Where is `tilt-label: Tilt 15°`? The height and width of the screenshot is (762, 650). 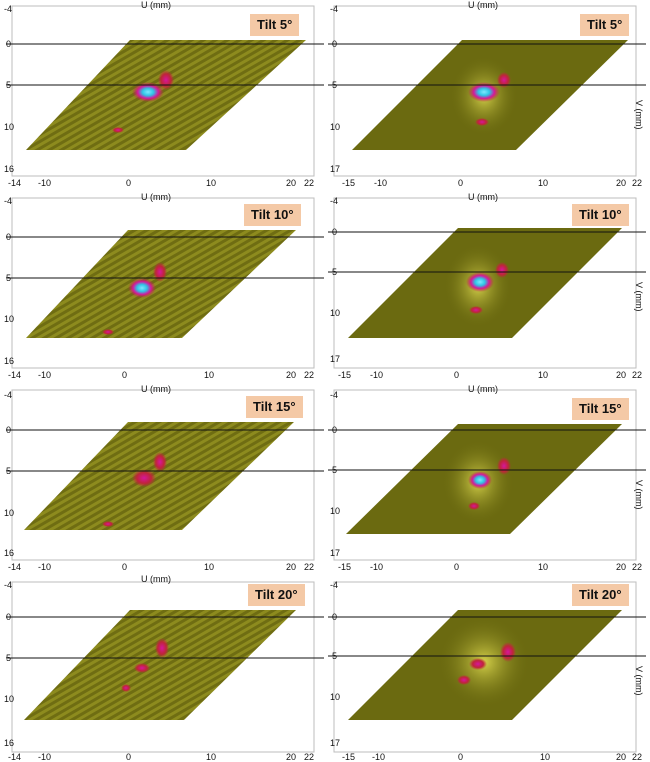
tilt-label: Tilt 15° is located at coordinates (274, 407).